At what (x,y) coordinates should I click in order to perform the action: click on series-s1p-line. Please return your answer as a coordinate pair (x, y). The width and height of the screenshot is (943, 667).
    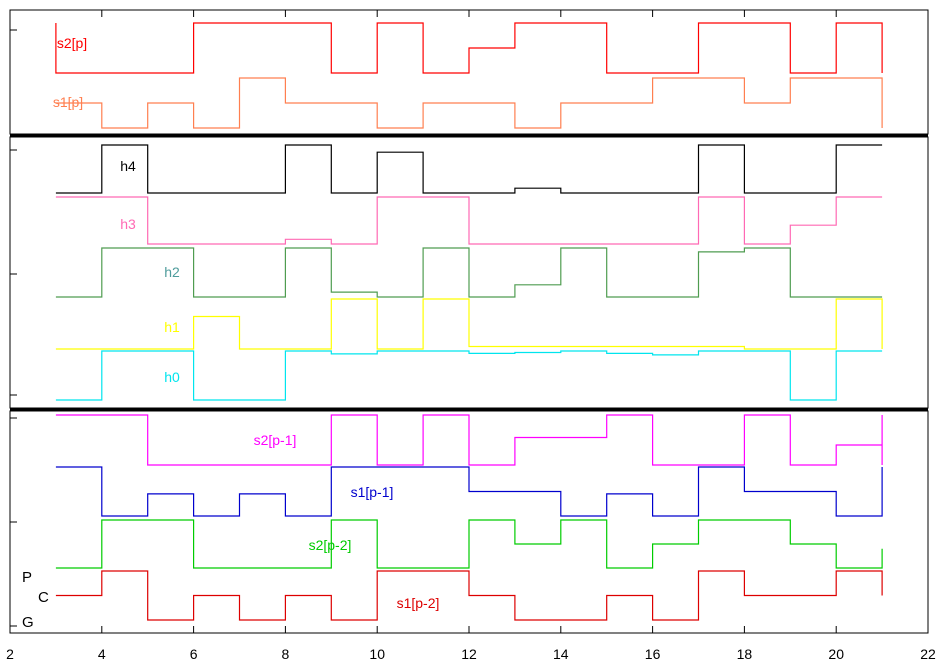
    Looking at the image, I should click on (469, 103).